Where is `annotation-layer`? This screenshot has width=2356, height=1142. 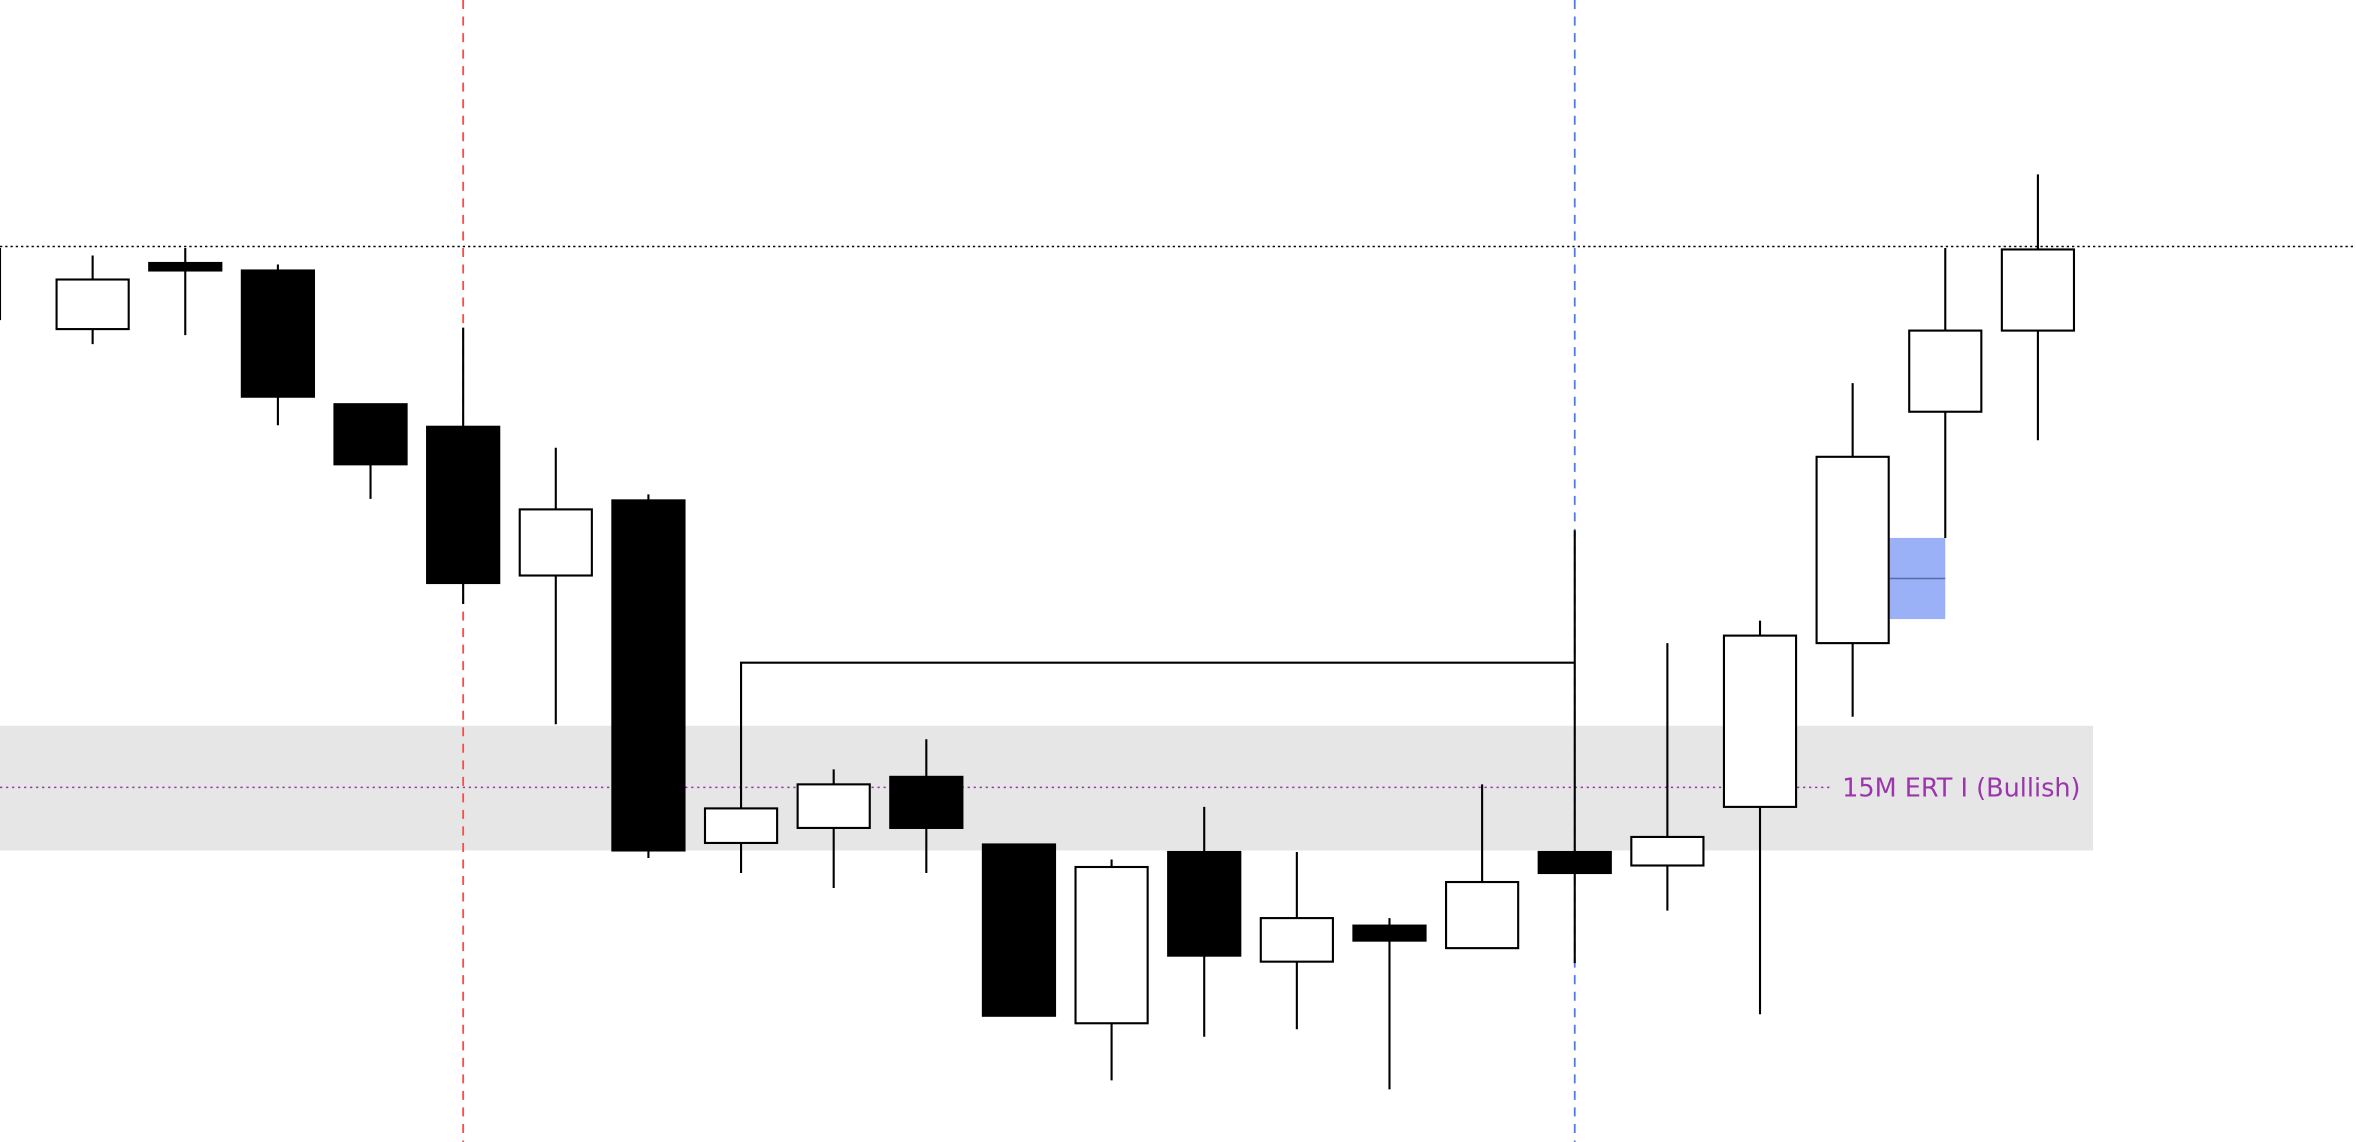 annotation-layer is located at coordinates (1343, 693).